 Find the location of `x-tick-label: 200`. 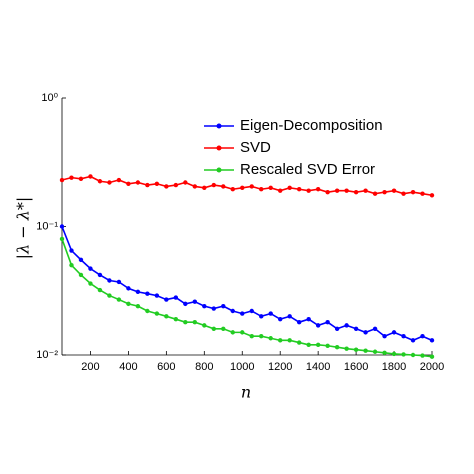

x-tick-label: 200 is located at coordinates (90, 367).